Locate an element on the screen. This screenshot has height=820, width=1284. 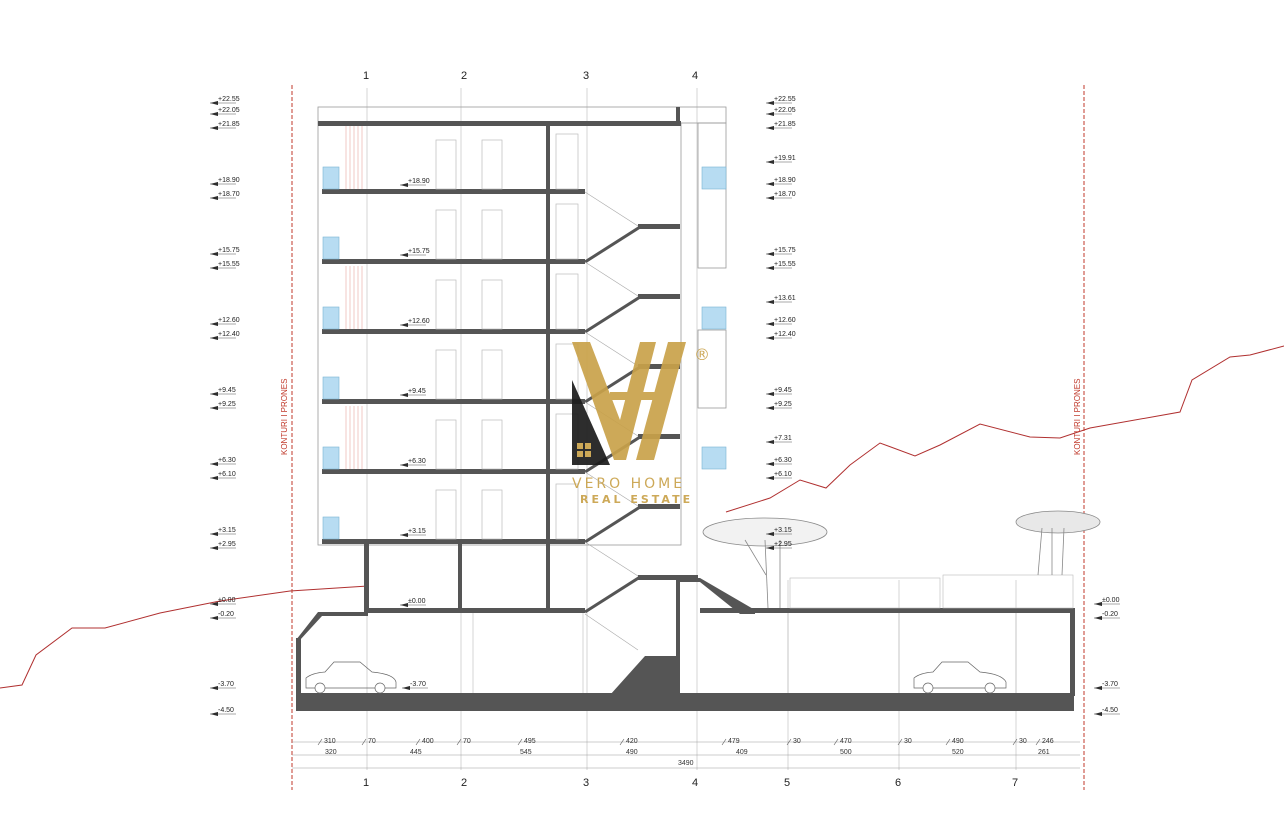
level-marker-right: +12.60 is located at coordinates (781, 321).